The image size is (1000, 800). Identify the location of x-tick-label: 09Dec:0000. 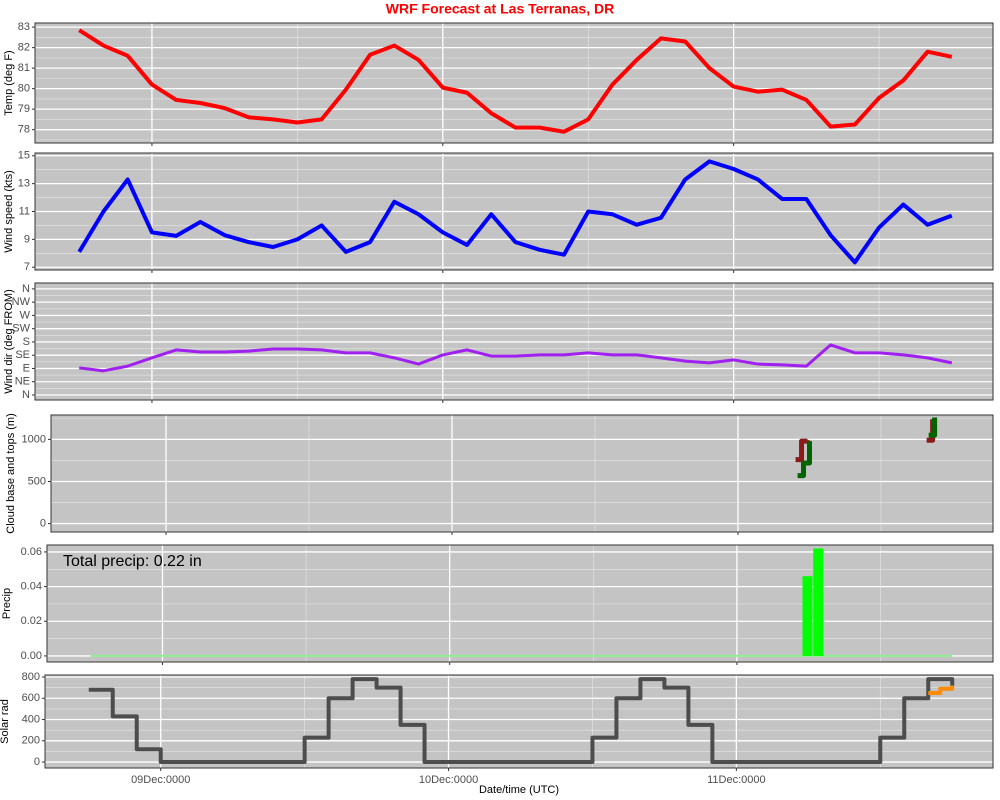
(160, 780).